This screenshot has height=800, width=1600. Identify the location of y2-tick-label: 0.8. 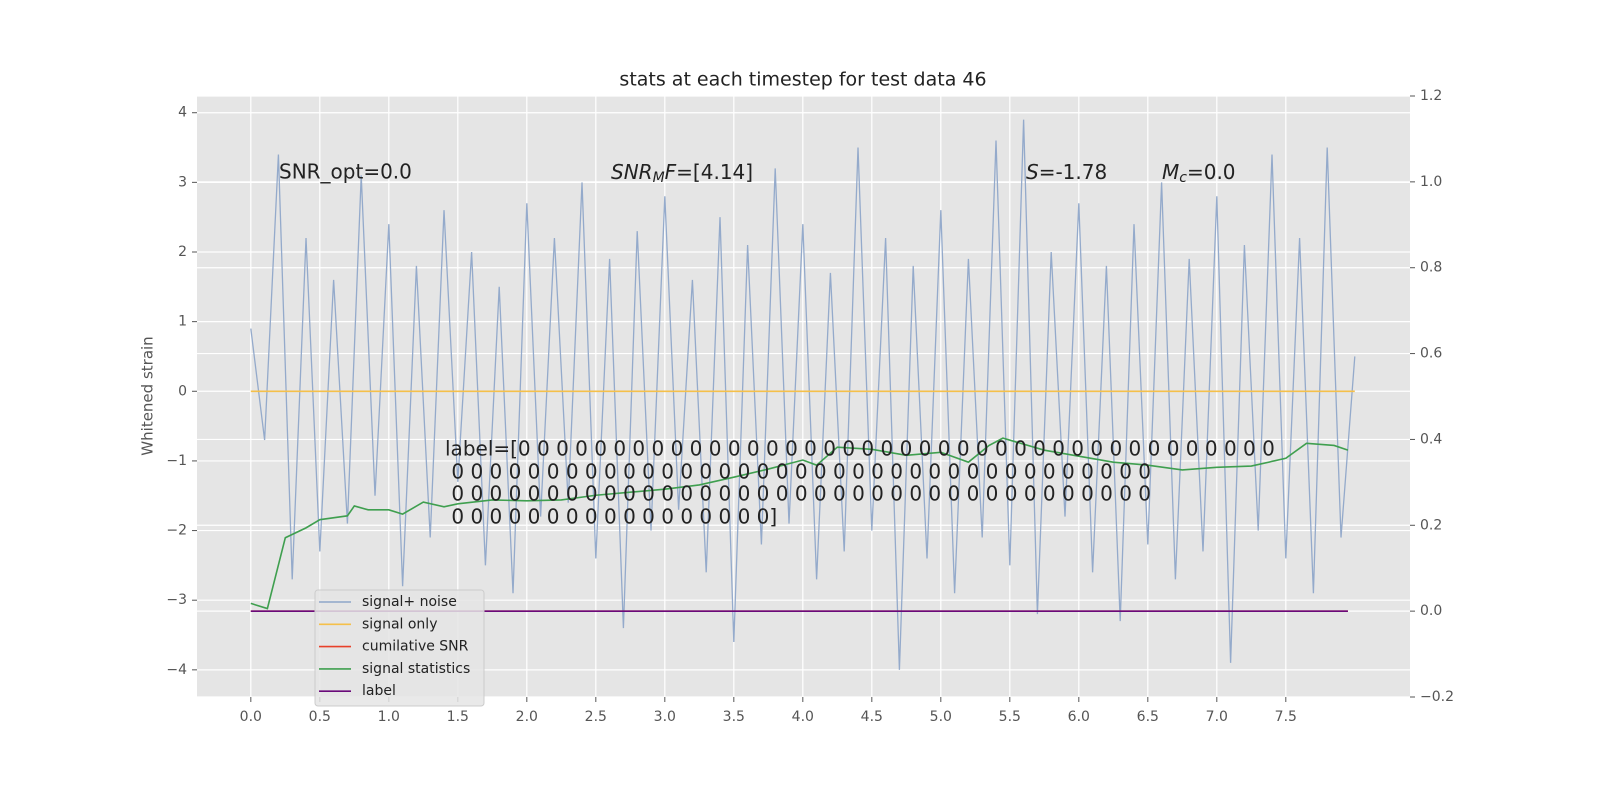
(1431, 268).